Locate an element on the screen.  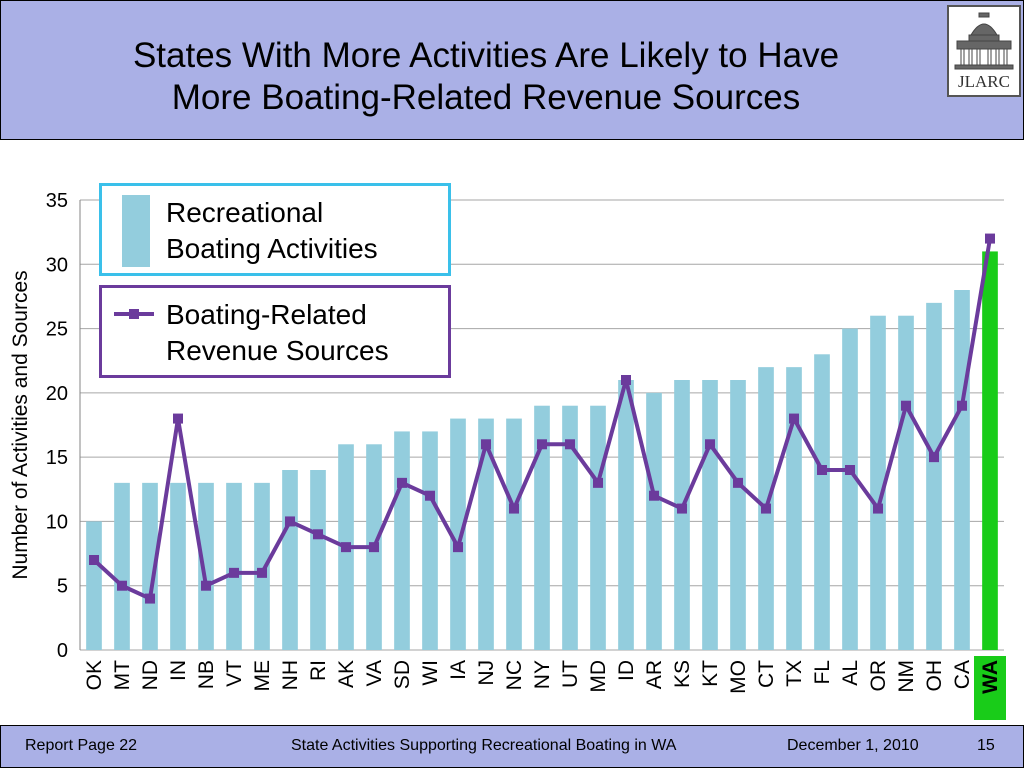
x-tick-label: OH is located at coordinates (934, 676).